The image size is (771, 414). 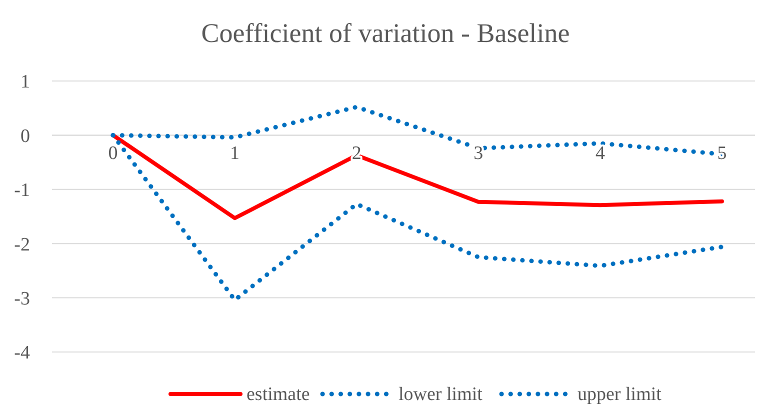 What do you see at coordinates (22, 299) in the screenshot?
I see `y-tick-label: -3` at bounding box center [22, 299].